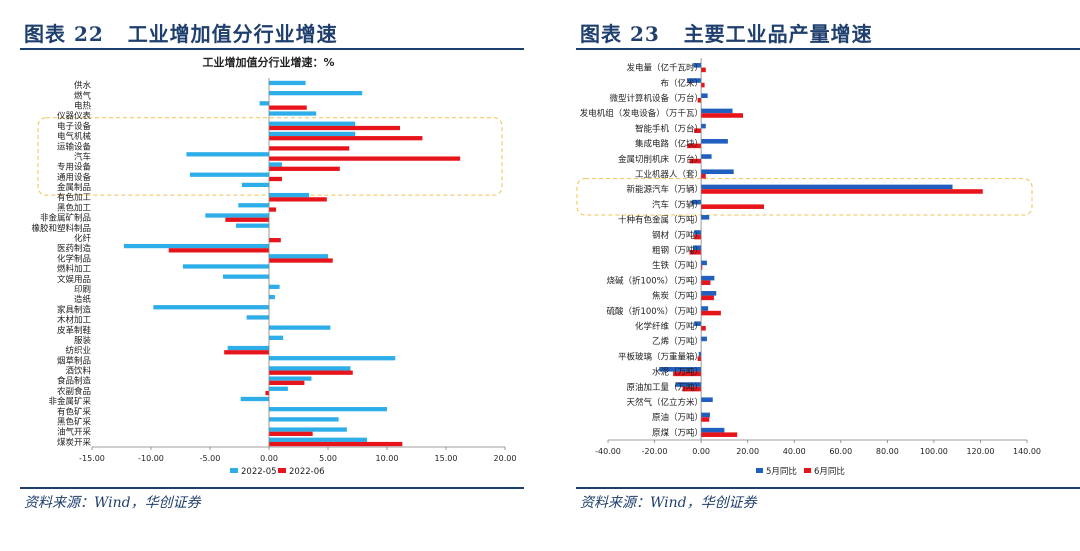 The width and height of the screenshot is (1080, 551). I want to click on category-label: 布（亿米）, so click(681, 83).